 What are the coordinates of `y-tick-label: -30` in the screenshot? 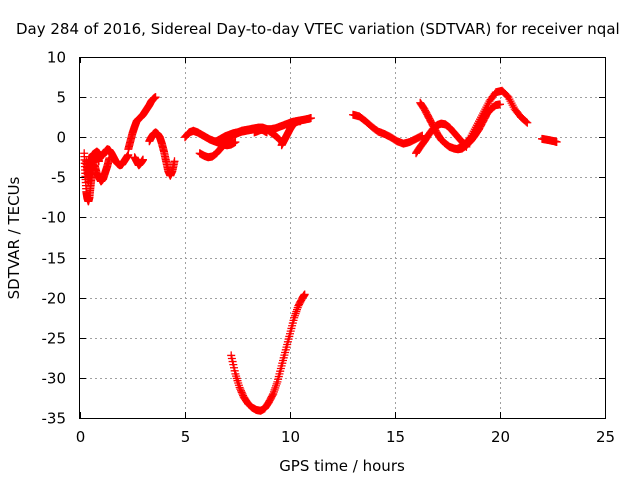 It's located at (54, 379).